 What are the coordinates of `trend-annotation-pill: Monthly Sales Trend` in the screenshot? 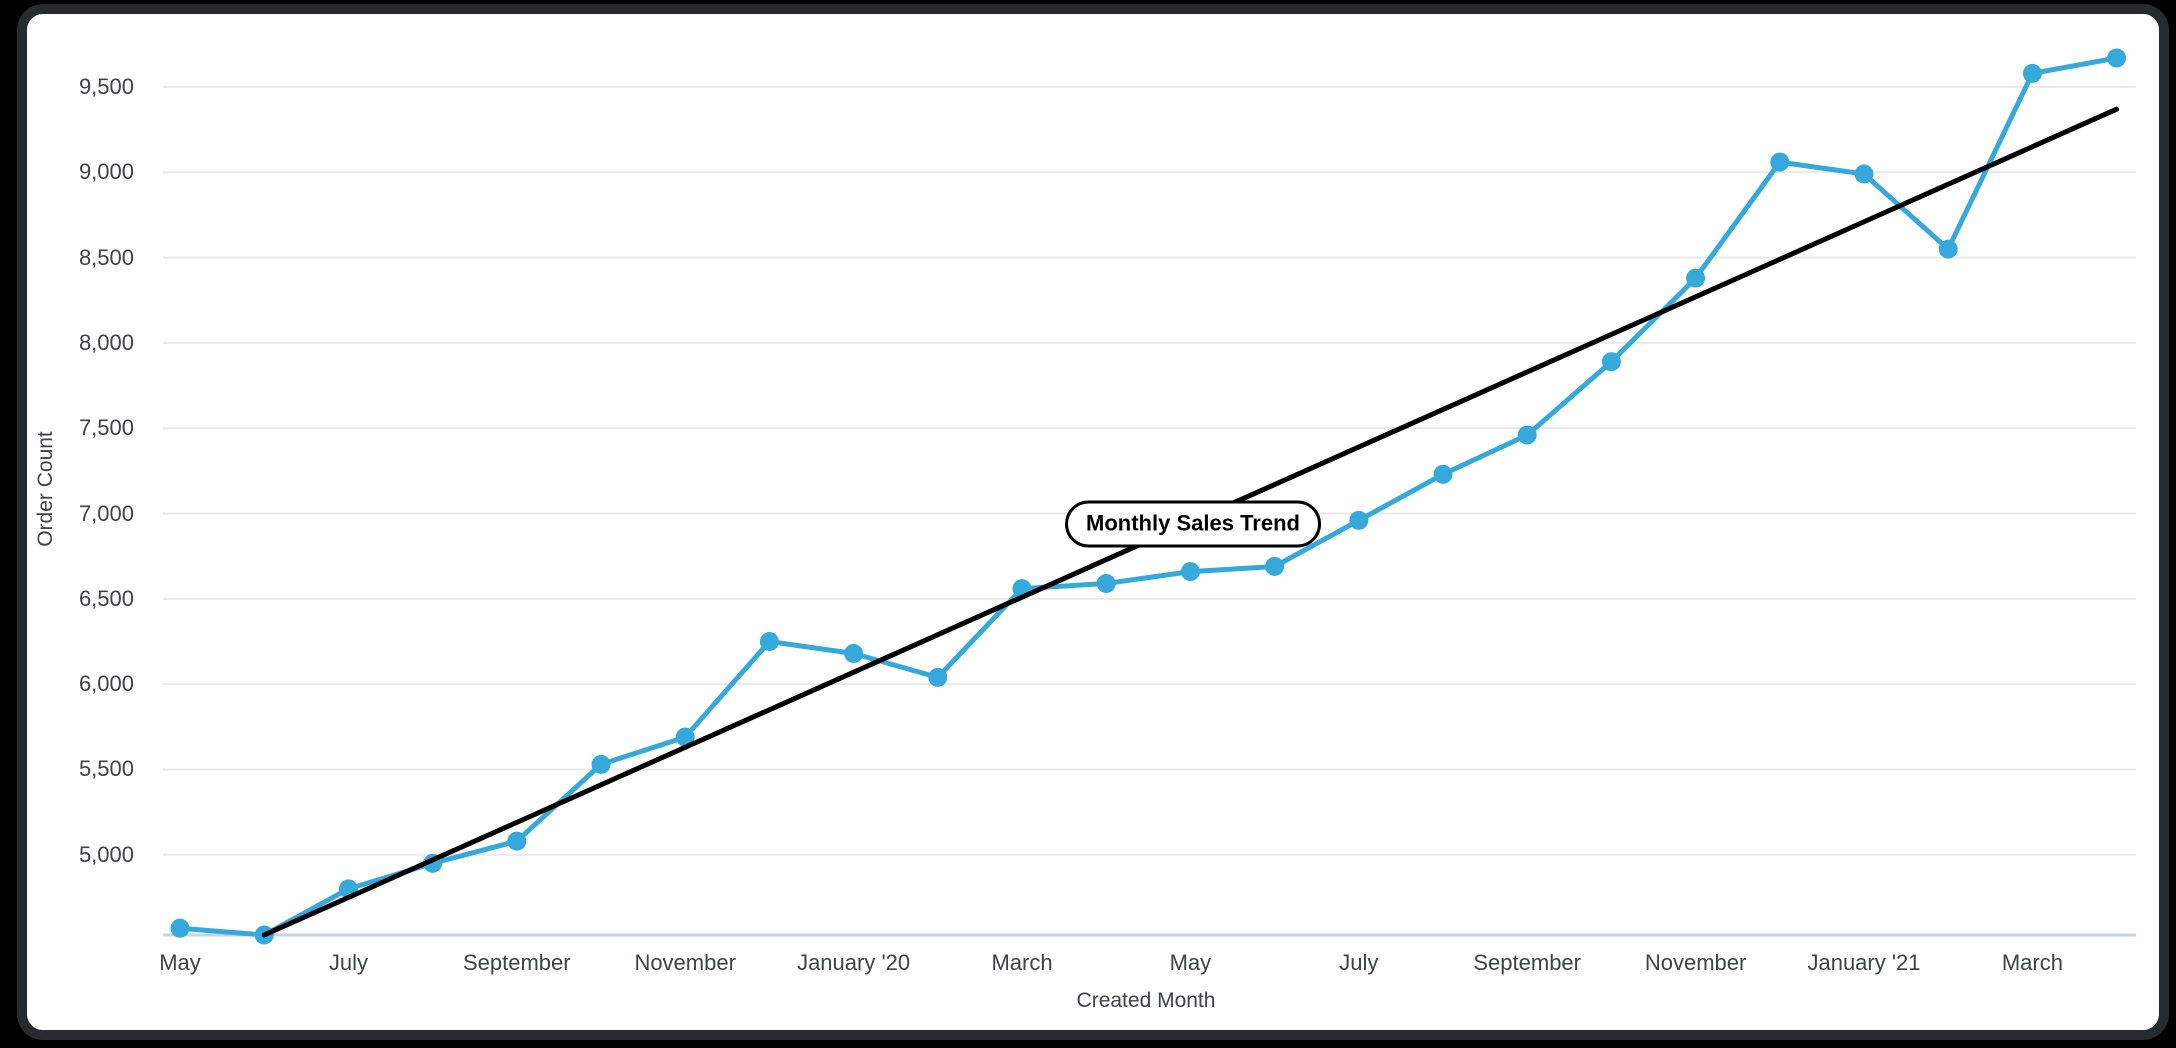 It's located at (1193, 524).